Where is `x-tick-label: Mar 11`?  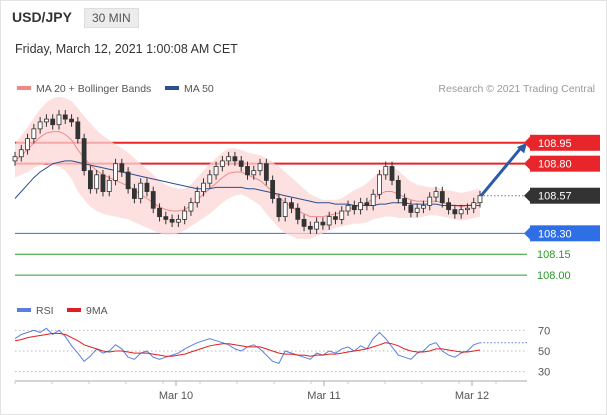
x-tick-label: Mar 11 is located at coordinates (323, 396).